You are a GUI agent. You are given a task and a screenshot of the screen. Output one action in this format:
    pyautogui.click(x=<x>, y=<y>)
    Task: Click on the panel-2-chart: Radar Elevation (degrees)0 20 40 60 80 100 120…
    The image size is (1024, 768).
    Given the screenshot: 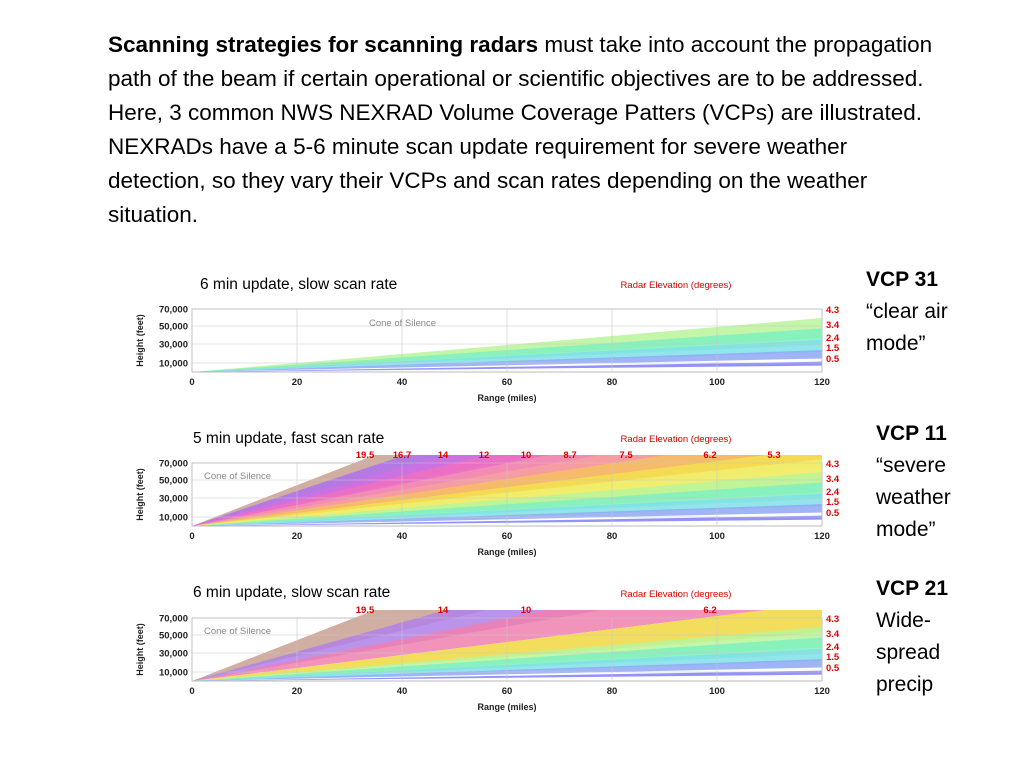 What is the action you would take?
    pyautogui.click(x=487, y=495)
    